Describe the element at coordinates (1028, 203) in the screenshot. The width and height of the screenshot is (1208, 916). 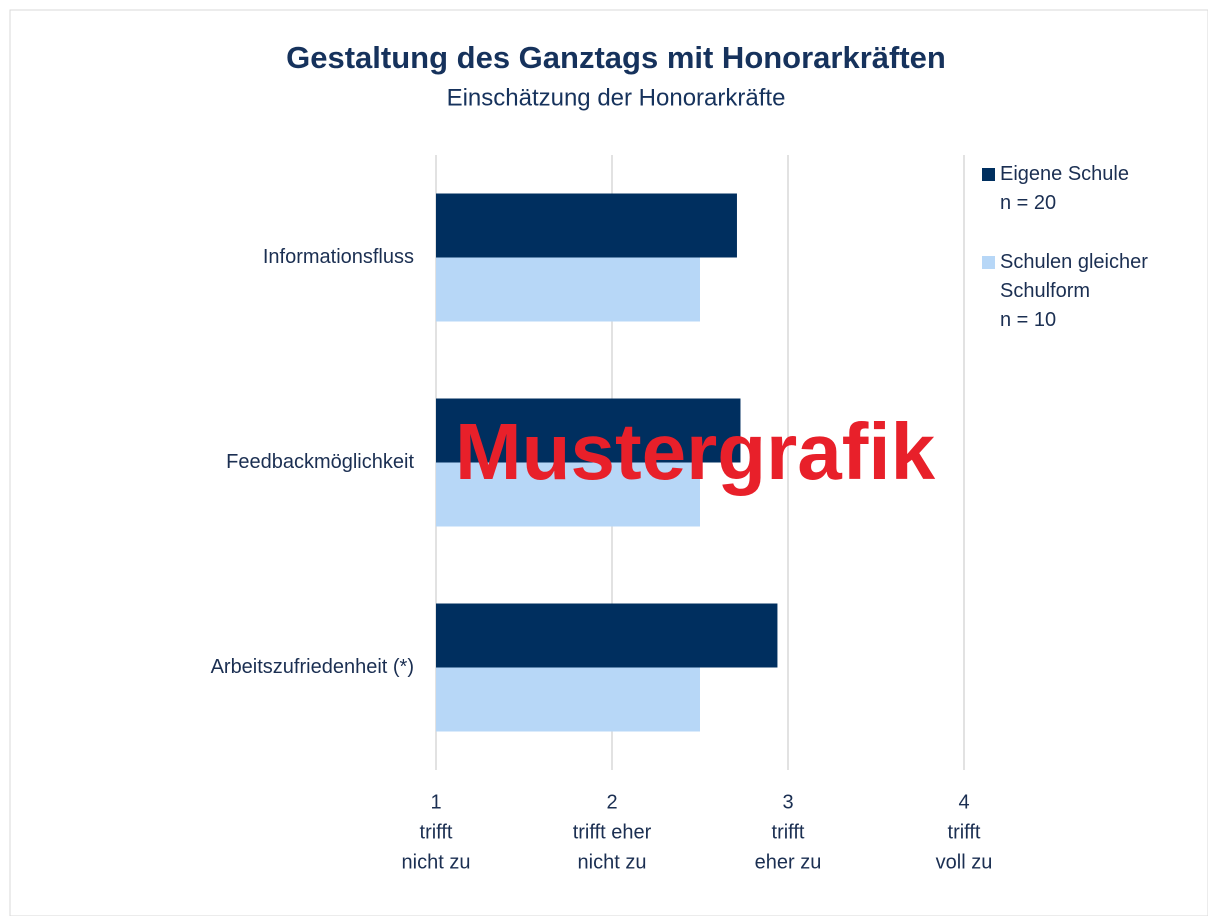
I see `legend-n: n = 20` at that location.